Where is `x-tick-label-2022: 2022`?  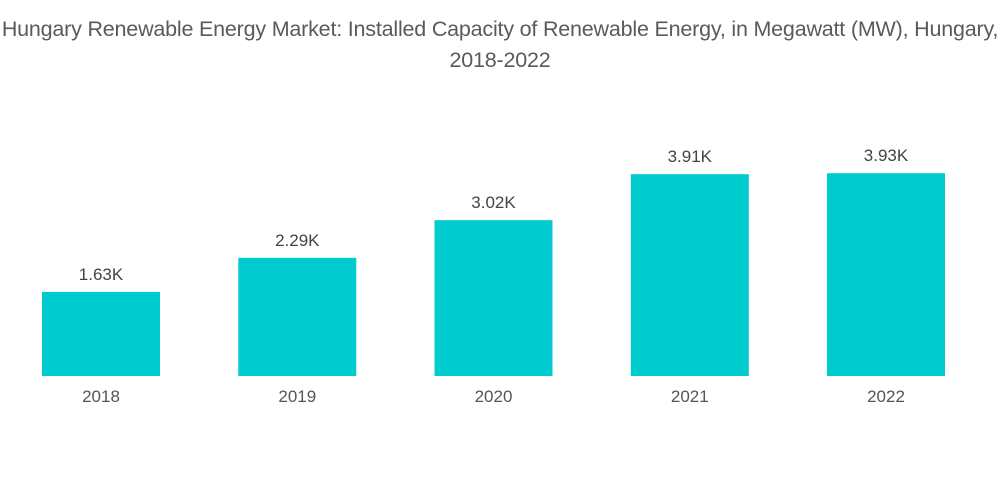 x-tick-label-2022: 2022 is located at coordinates (886, 396).